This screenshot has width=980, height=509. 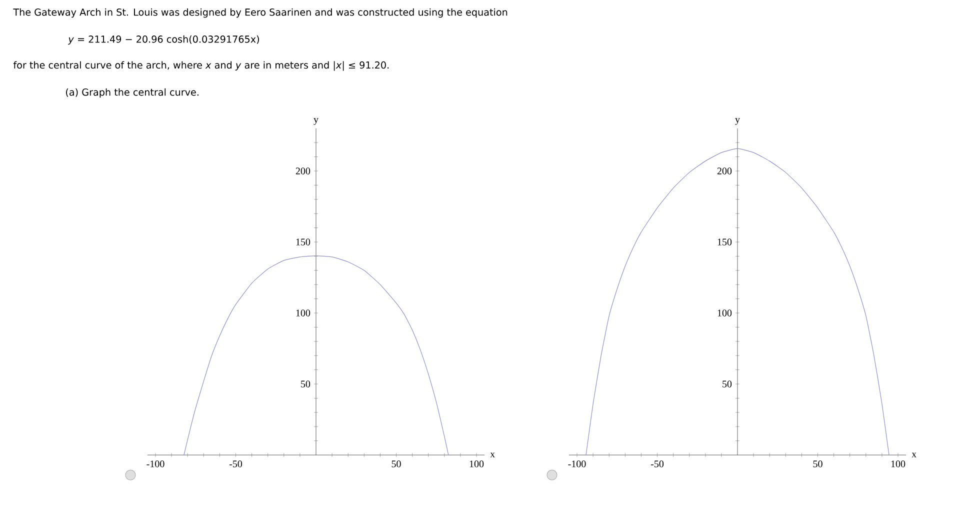 I want to click on text: y = 211.49 − 20.96 cosh(0.03291765x), so click(x=163, y=40).